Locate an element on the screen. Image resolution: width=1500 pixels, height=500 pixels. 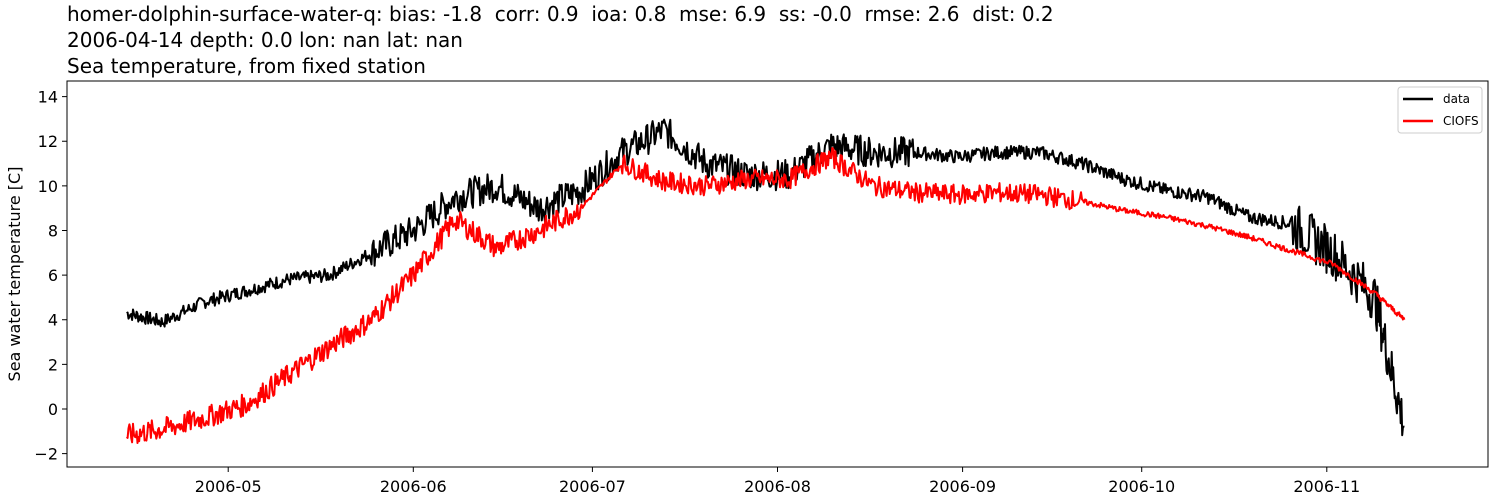
x-tick-label: 2006-11 is located at coordinates (1326, 486).